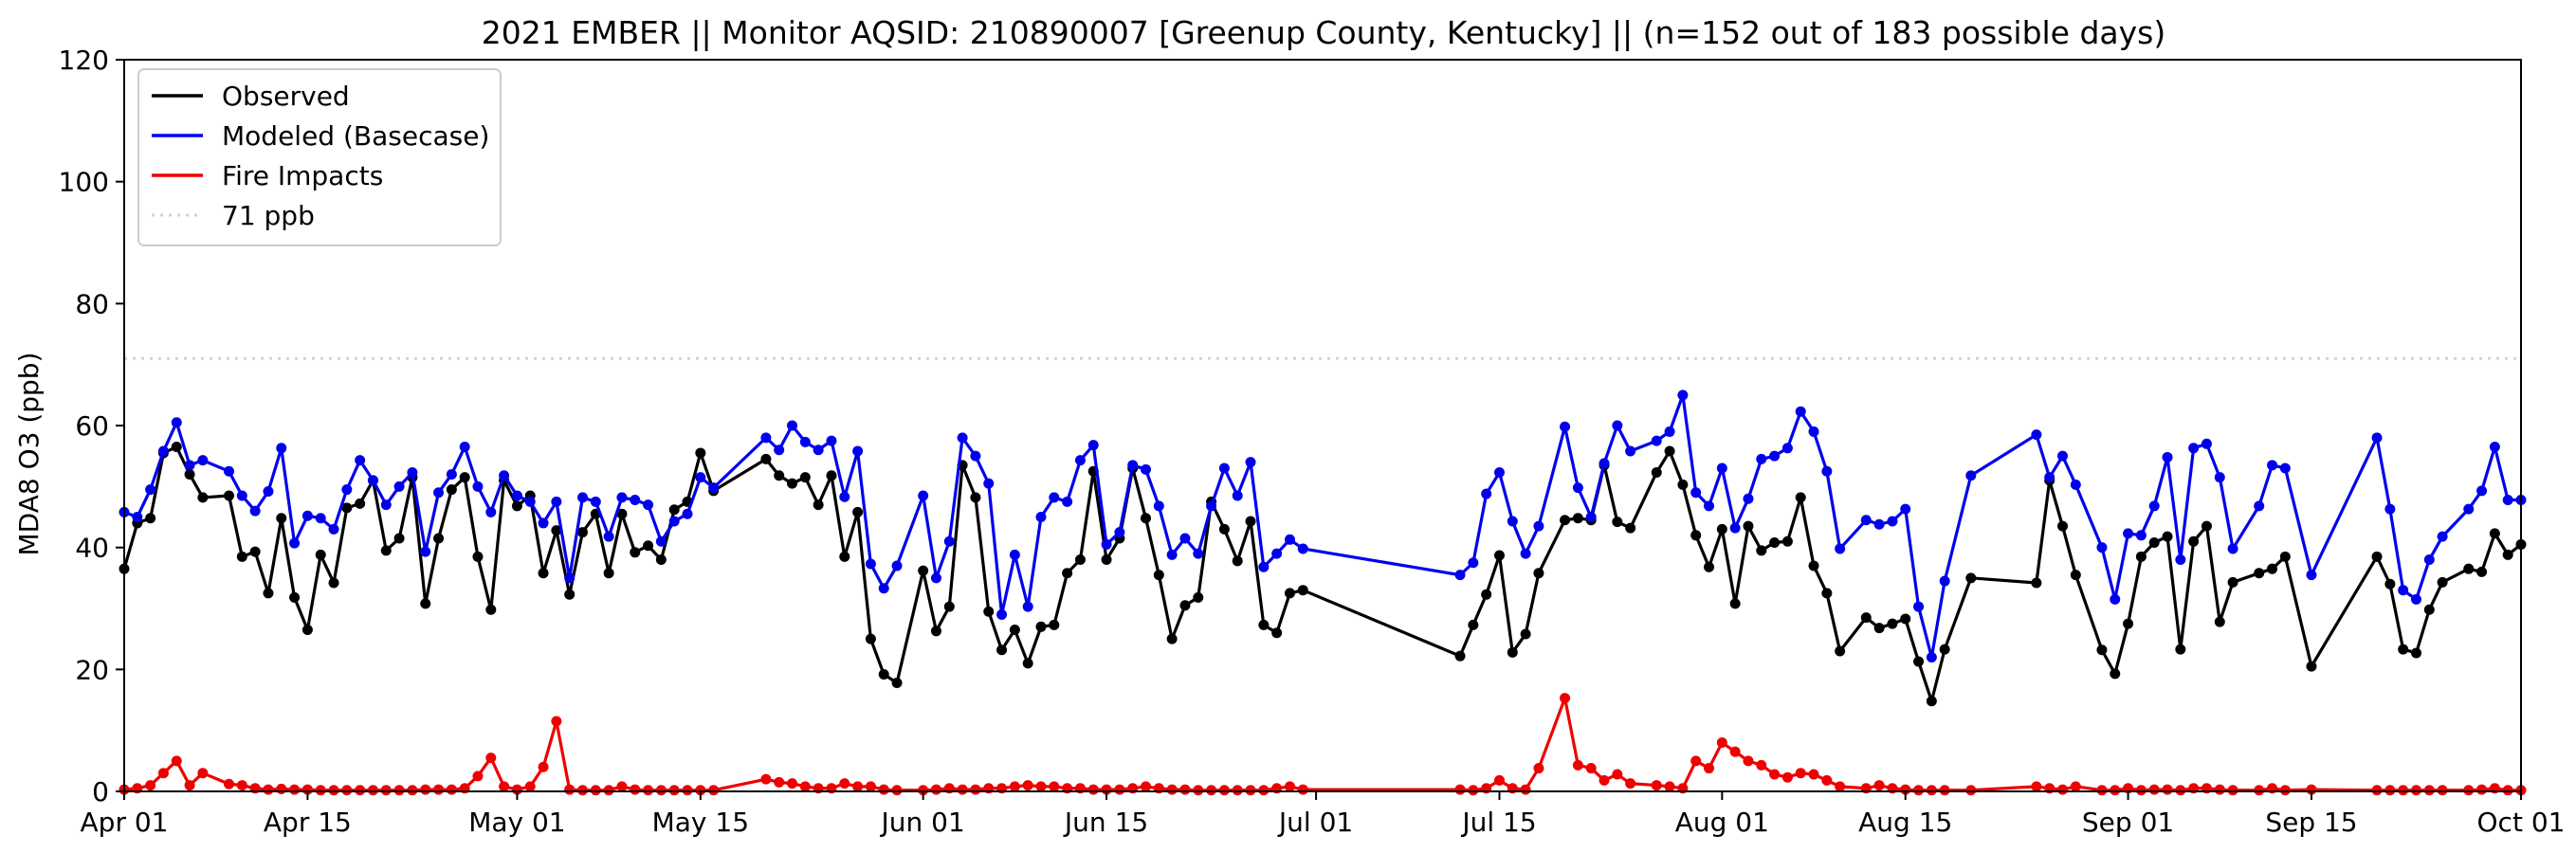  Describe the element at coordinates (2521, 822) in the screenshot. I see `x-tick-label: Oct 01` at that location.